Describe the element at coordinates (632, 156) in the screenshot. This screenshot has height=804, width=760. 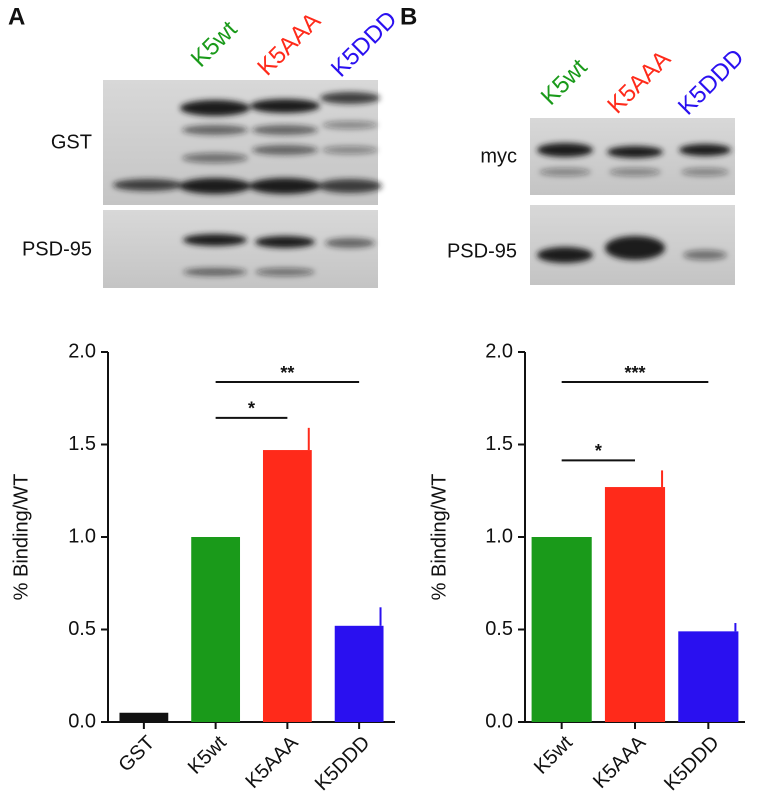
I see `blot-myc` at that location.